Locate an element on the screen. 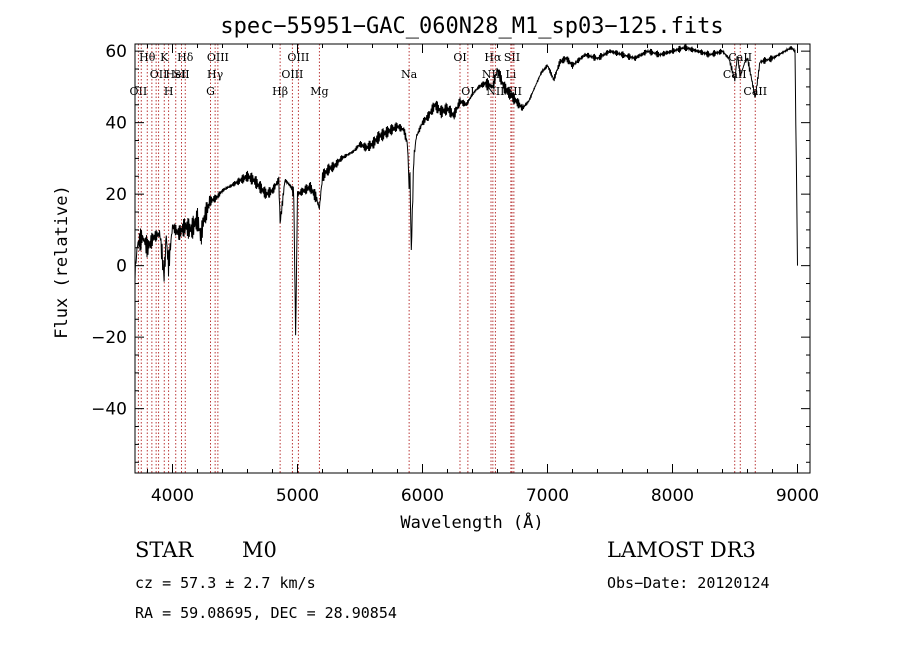 The image size is (900, 649). y-tick-label: 0 is located at coordinates (121, 267).